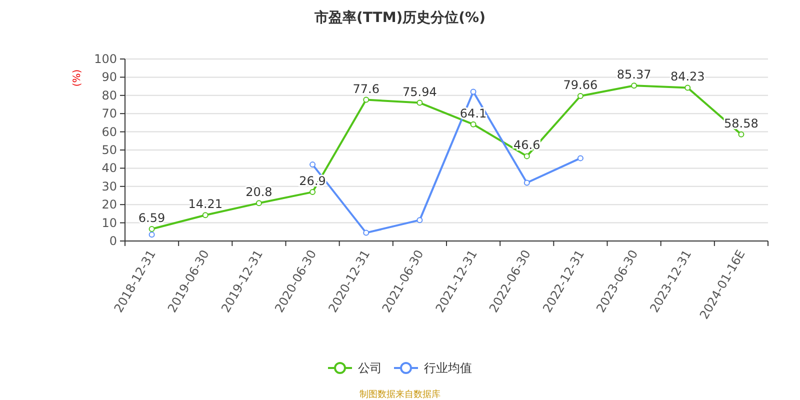 This screenshot has width=800, height=400. I want to click on legend-label: 行业均值, so click(448, 368).